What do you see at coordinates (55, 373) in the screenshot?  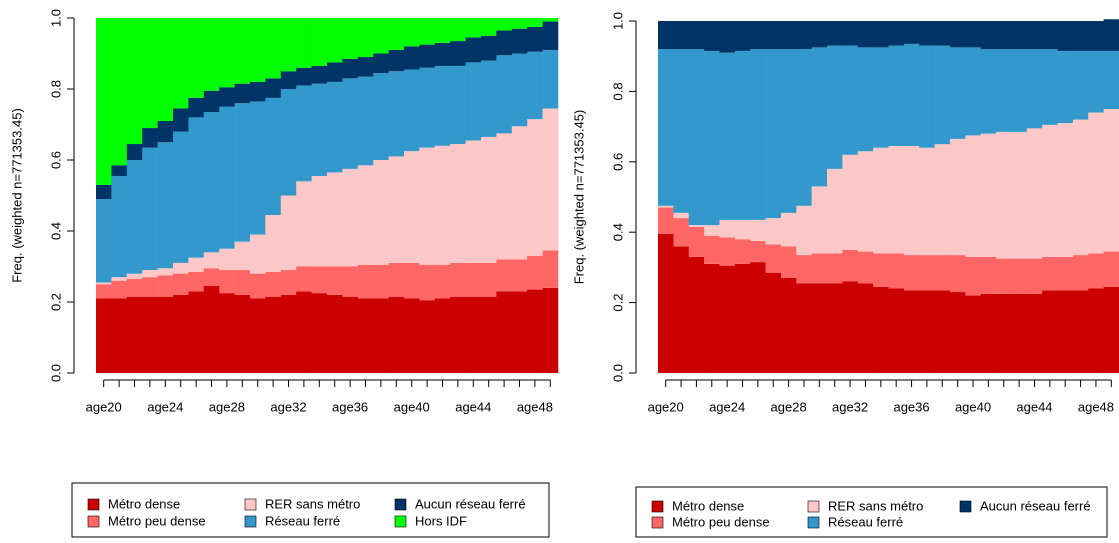 I see `y-tick-label: 0.0` at bounding box center [55, 373].